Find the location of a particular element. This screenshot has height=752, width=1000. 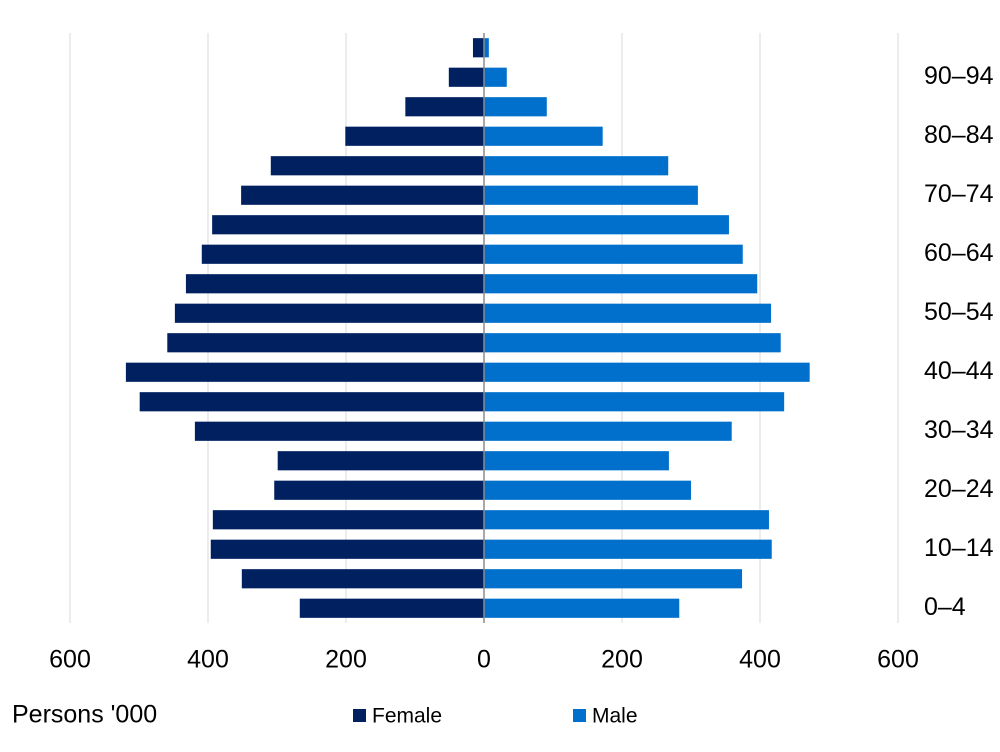

y-tick-label: 20–24 is located at coordinates (959, 489).